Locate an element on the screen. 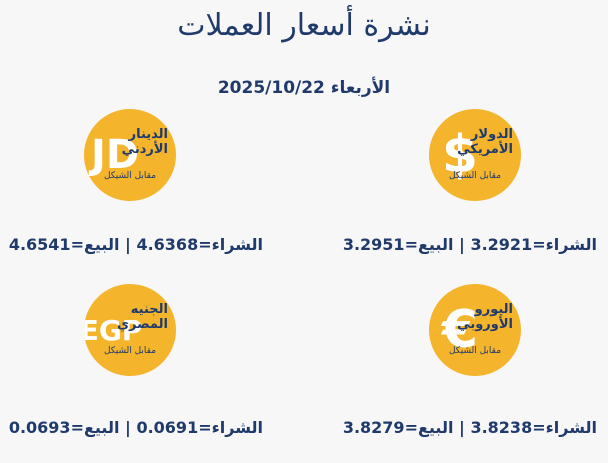  currency-name: اليورو الأوروبي is located at coordinates (485, 317).